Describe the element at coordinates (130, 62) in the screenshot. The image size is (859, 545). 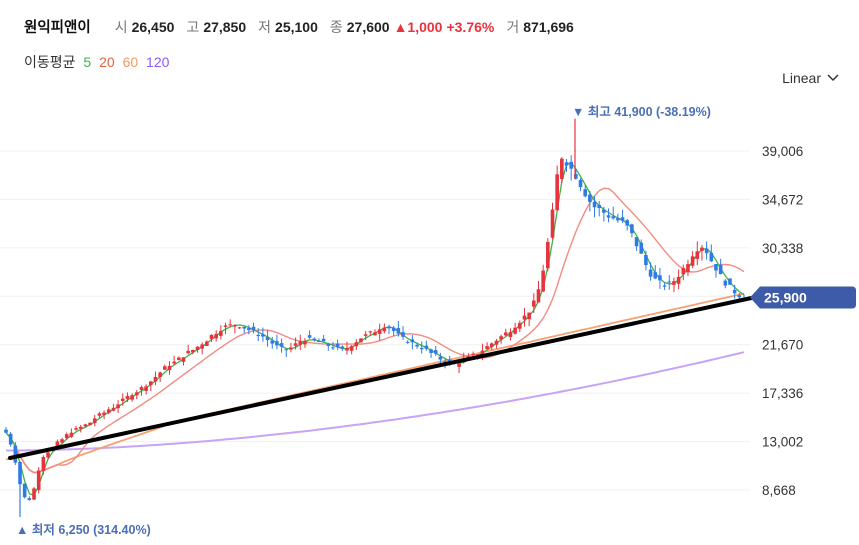
I see `ma-60-label: 60` at that location.